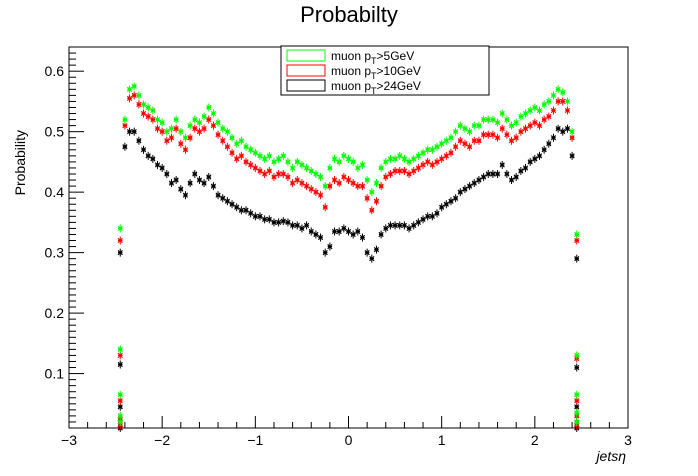 The image size is (698, 476). What do you see at coordinates (69, 440) in the screenshot?
I see `x-tick-label: −3` at bounding box center [69, 440].